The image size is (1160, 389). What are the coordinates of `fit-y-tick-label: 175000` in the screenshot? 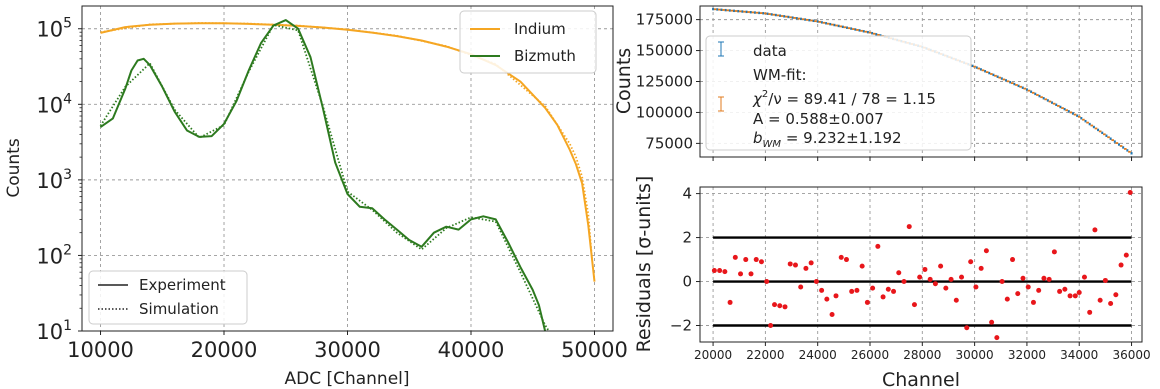 It's located at (664, 20).